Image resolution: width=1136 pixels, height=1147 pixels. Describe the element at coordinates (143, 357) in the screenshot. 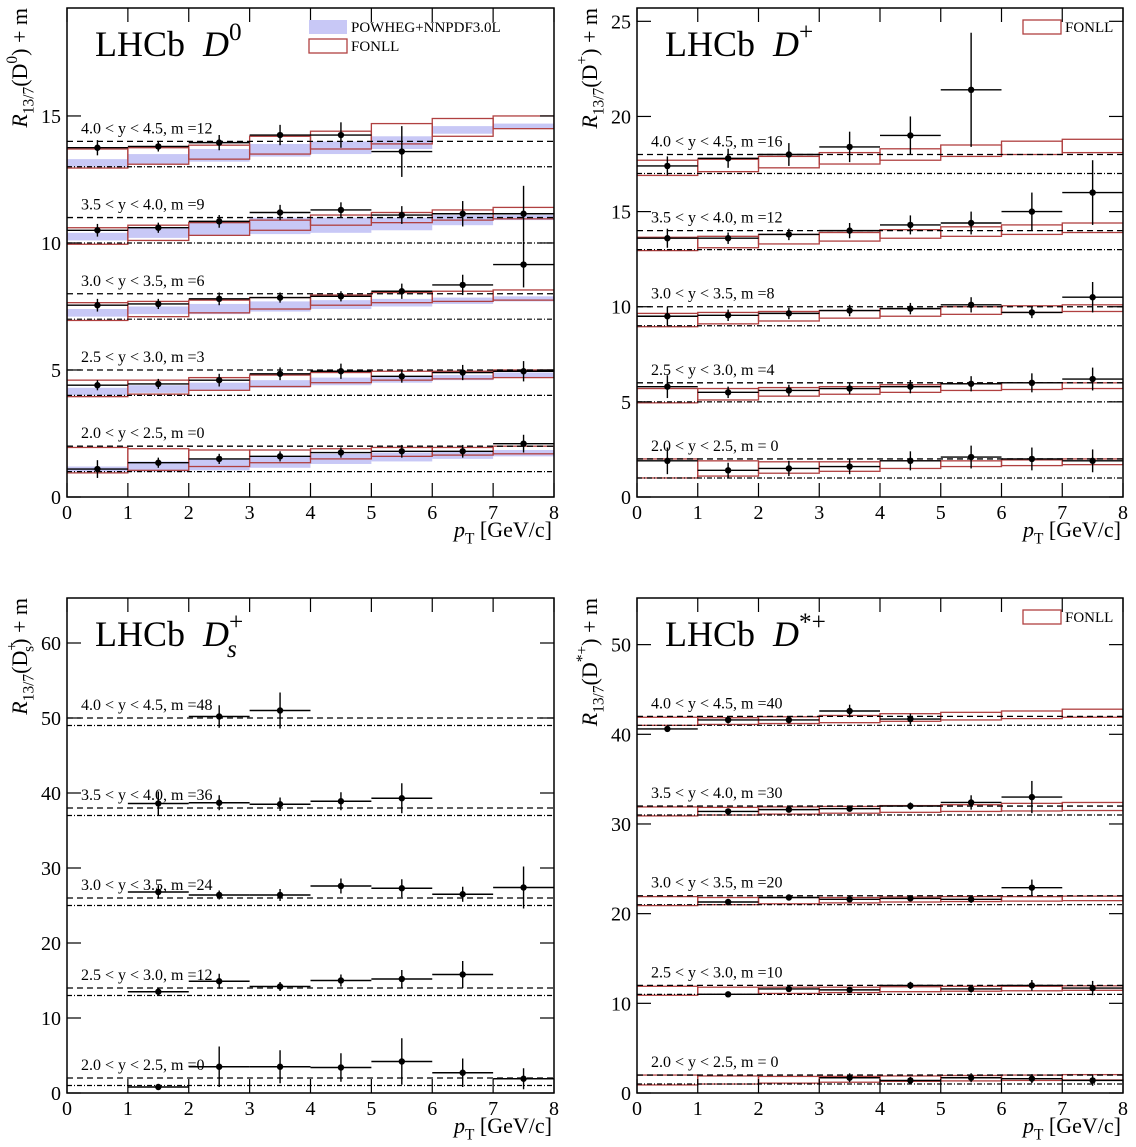

I see `rapidity-label: 2.5 < y < 3.0, m =3` at that location.